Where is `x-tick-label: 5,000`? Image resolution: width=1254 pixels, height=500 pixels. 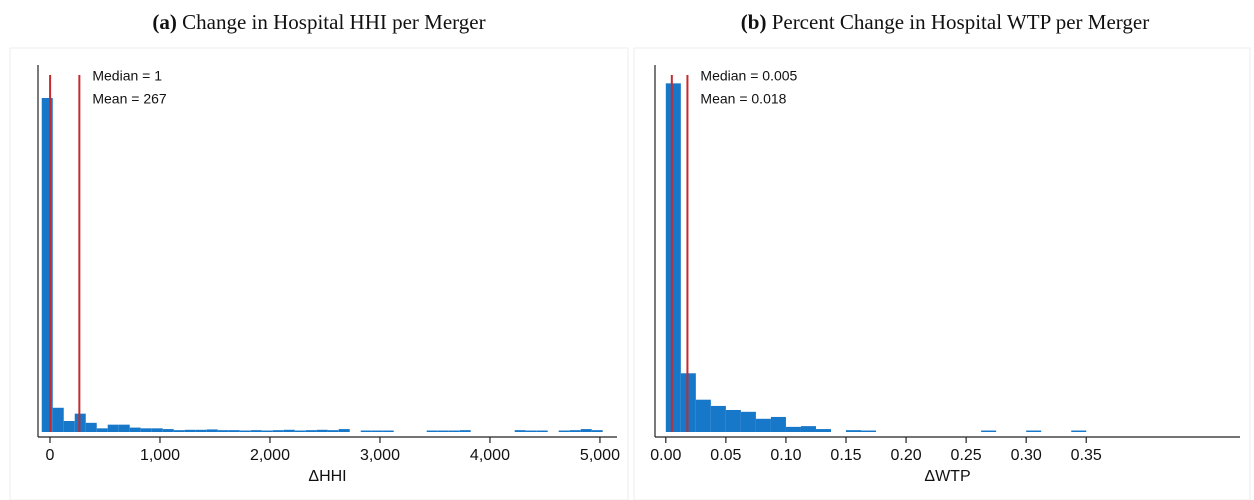 x-tick-label: 5,000 is located at coordinates (600, 455).